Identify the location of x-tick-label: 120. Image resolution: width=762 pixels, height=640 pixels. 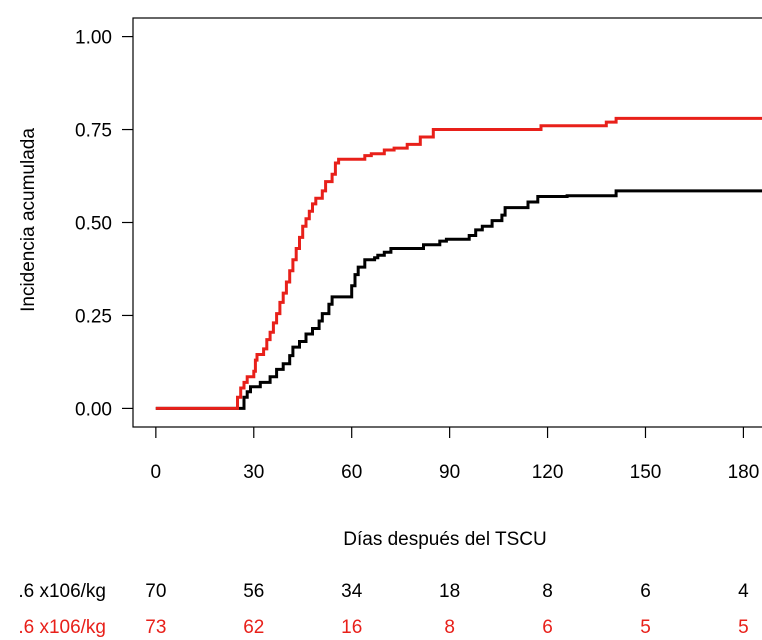
(548, 472).